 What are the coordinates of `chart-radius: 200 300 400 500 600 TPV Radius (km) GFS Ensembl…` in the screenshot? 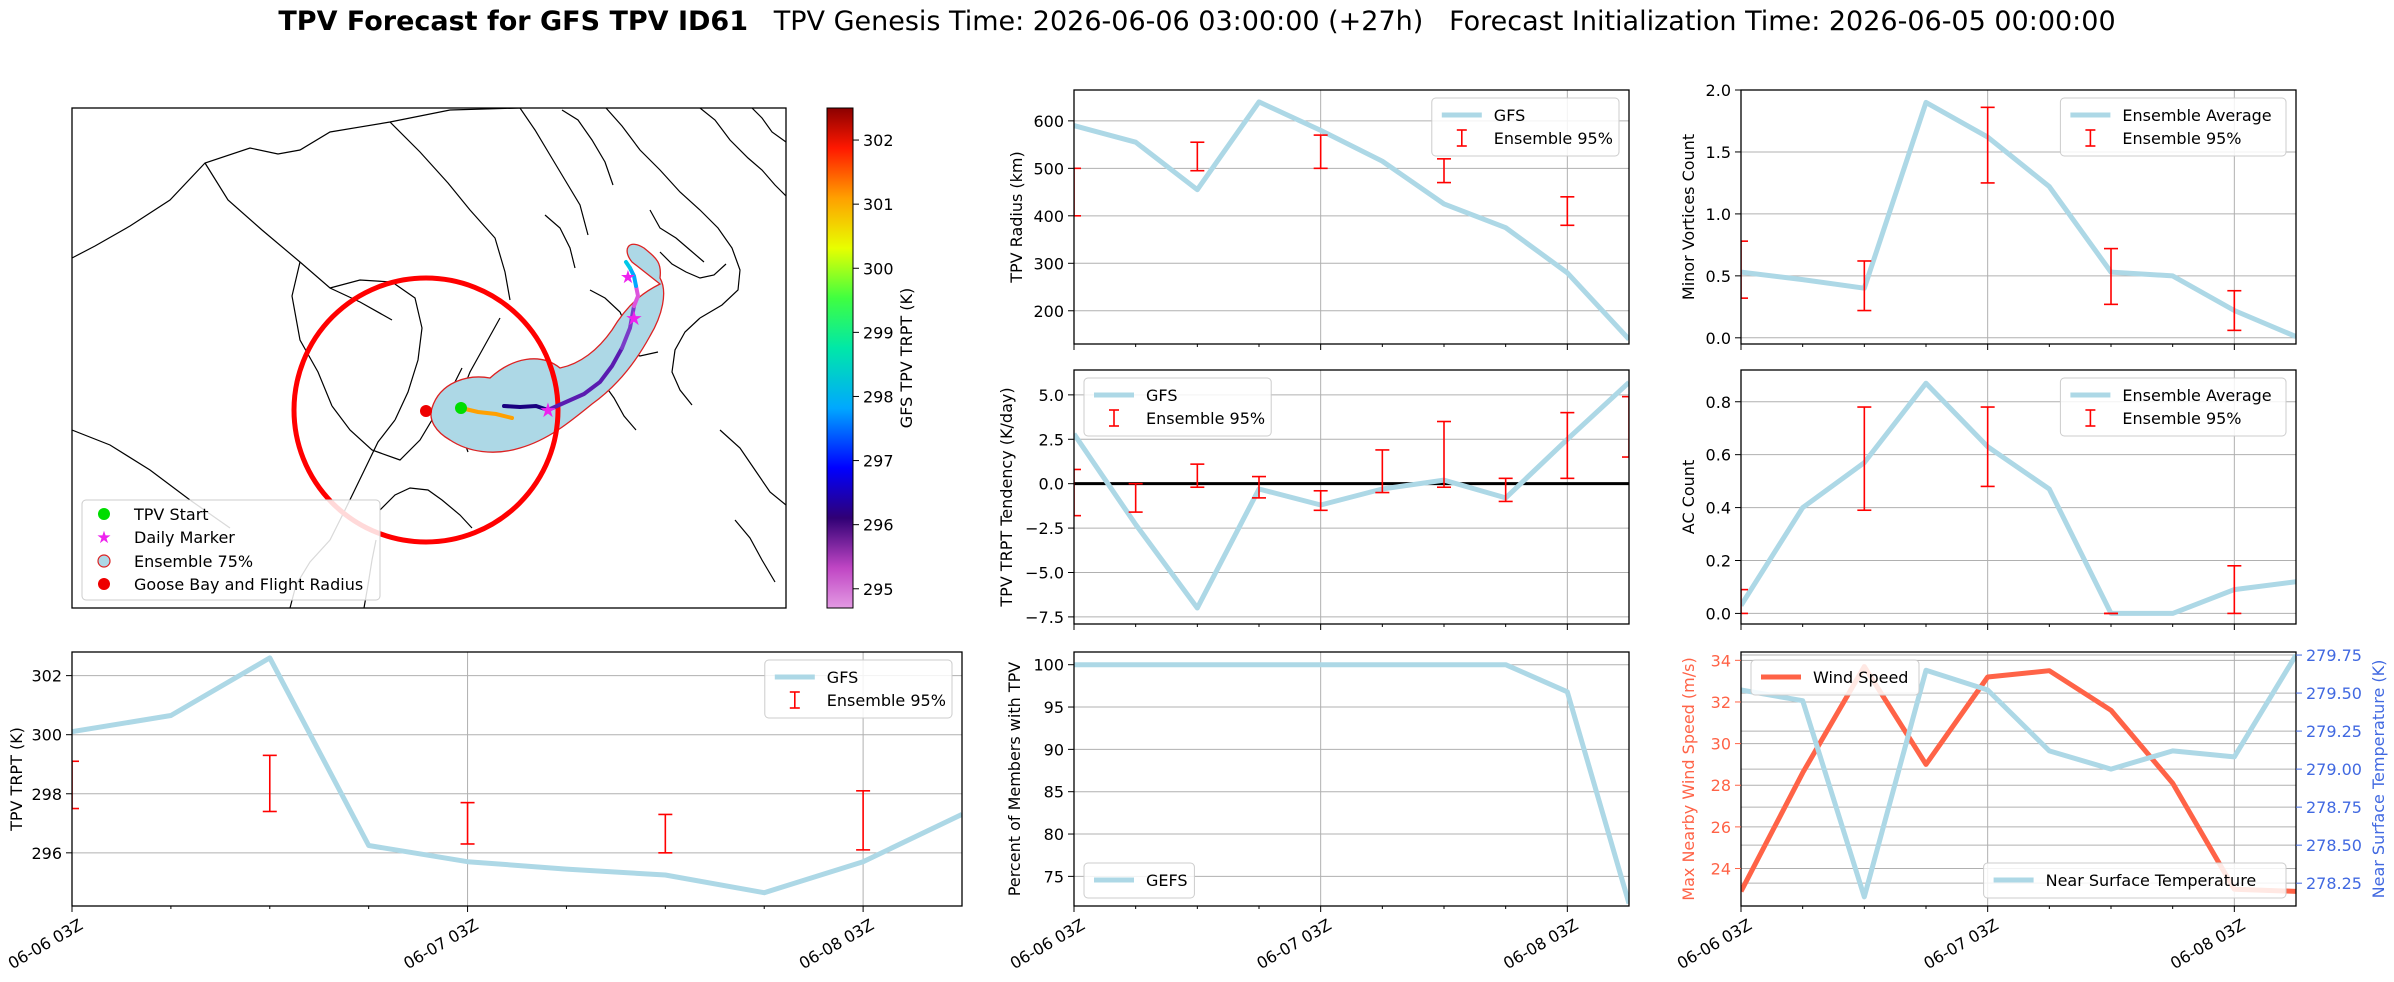 It's located at (1318, 219).